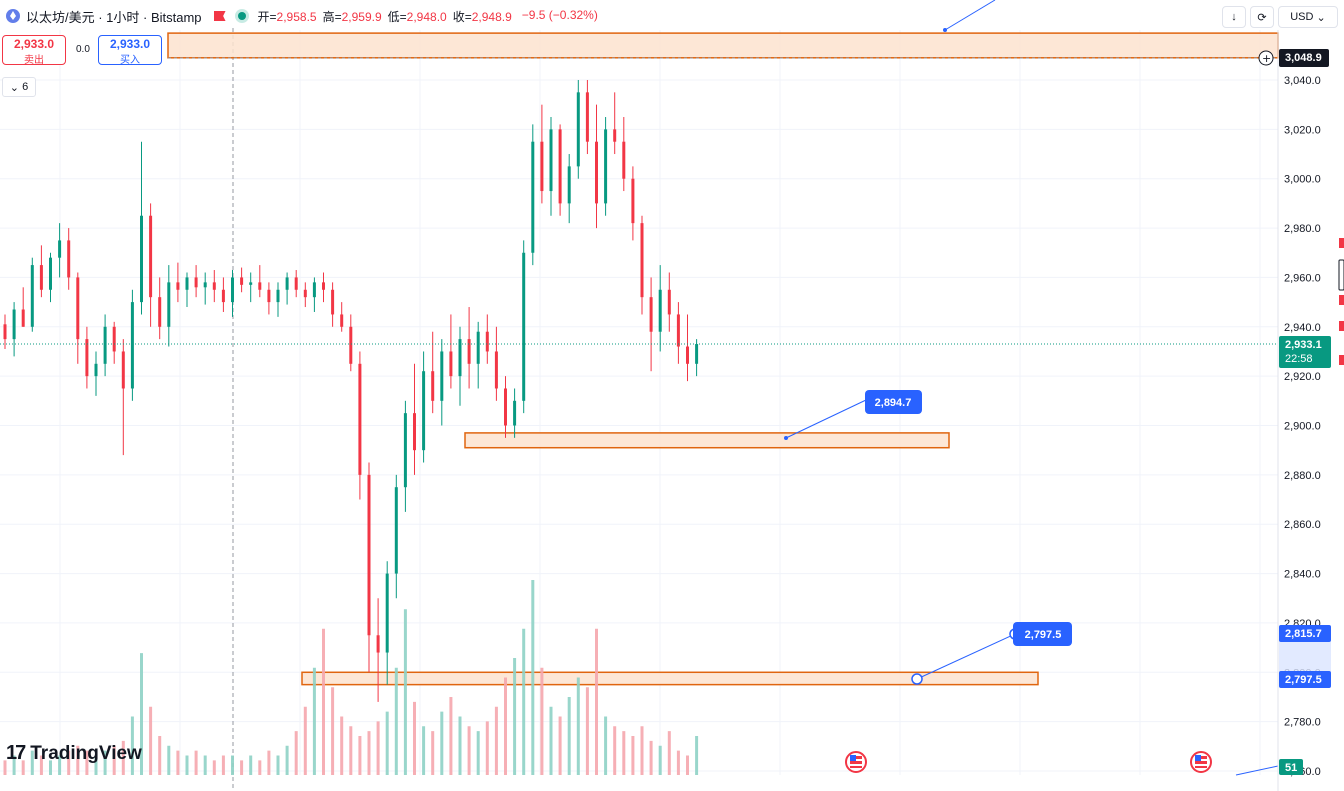 This screenshot has height=791, width=1344. Describe the element at coordinates (1302, 476) in the screenshot. I see `y-tick-label: 2,880.0` at that location.